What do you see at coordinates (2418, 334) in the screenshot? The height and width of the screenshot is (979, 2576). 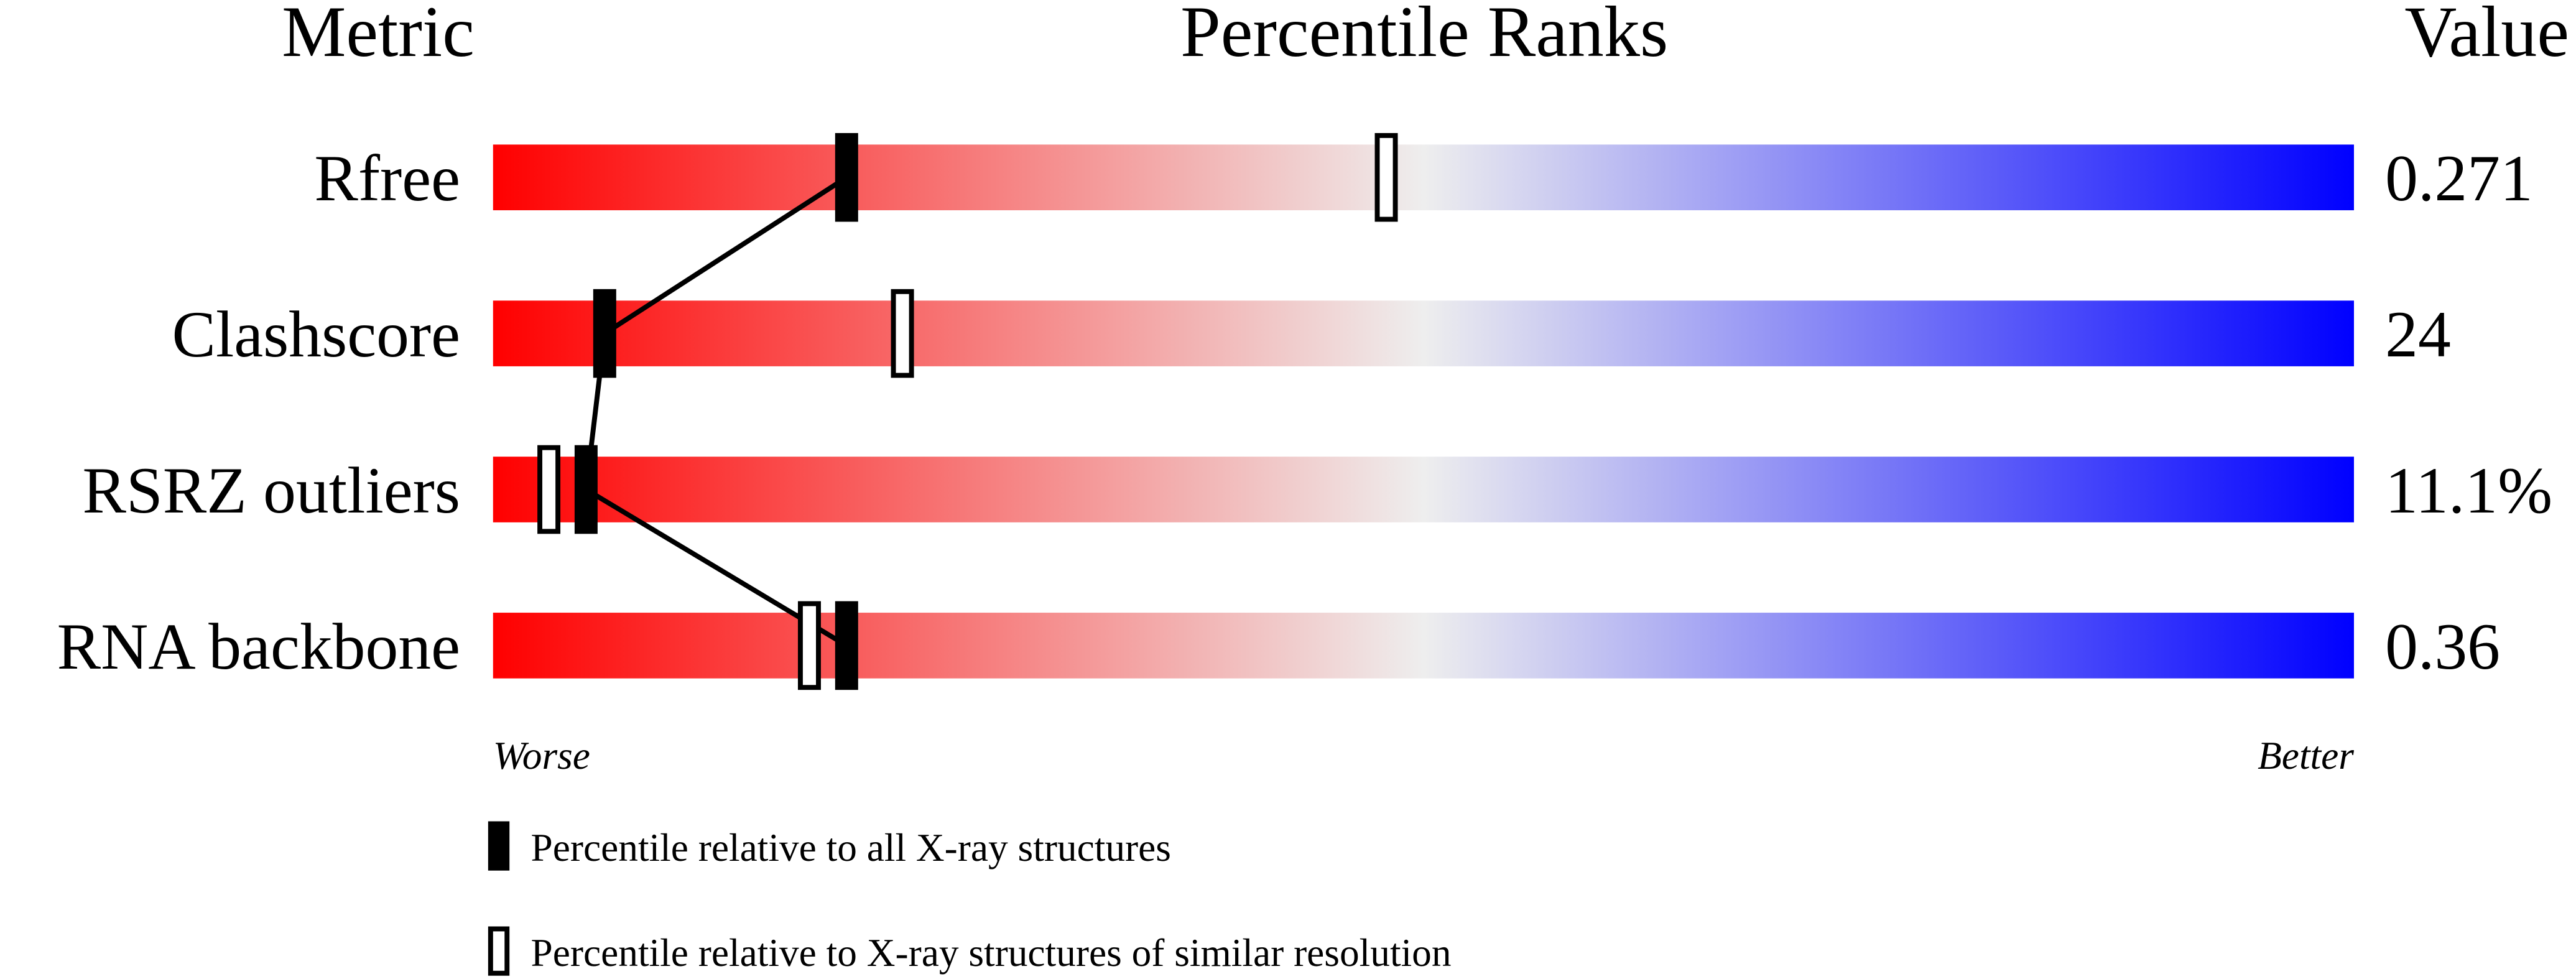 I see `metric-value: 24` at bounding box center [2418, 334].